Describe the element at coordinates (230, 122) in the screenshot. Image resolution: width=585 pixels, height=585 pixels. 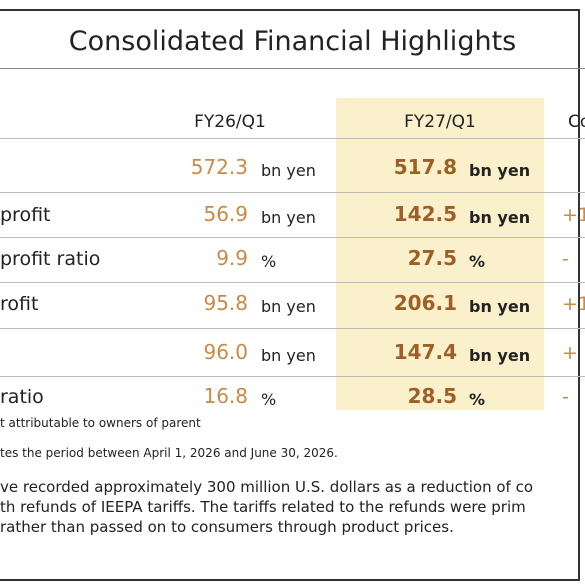
I see `column-header: FY26/Q1` at that location.